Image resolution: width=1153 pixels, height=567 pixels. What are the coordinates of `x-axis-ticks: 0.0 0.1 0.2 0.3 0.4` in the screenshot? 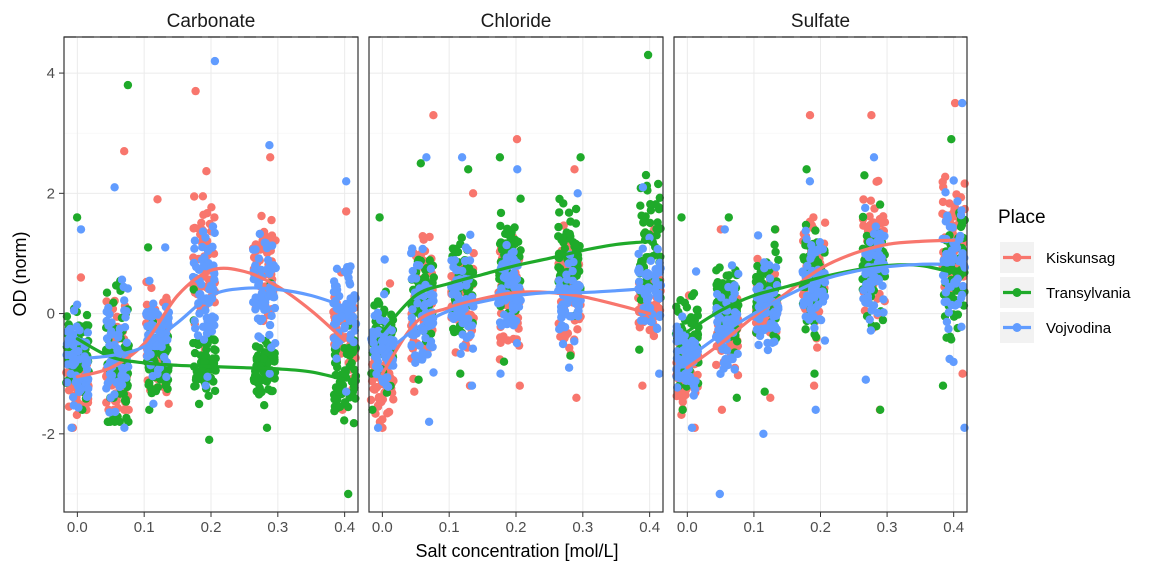 It's located at (516, 524).